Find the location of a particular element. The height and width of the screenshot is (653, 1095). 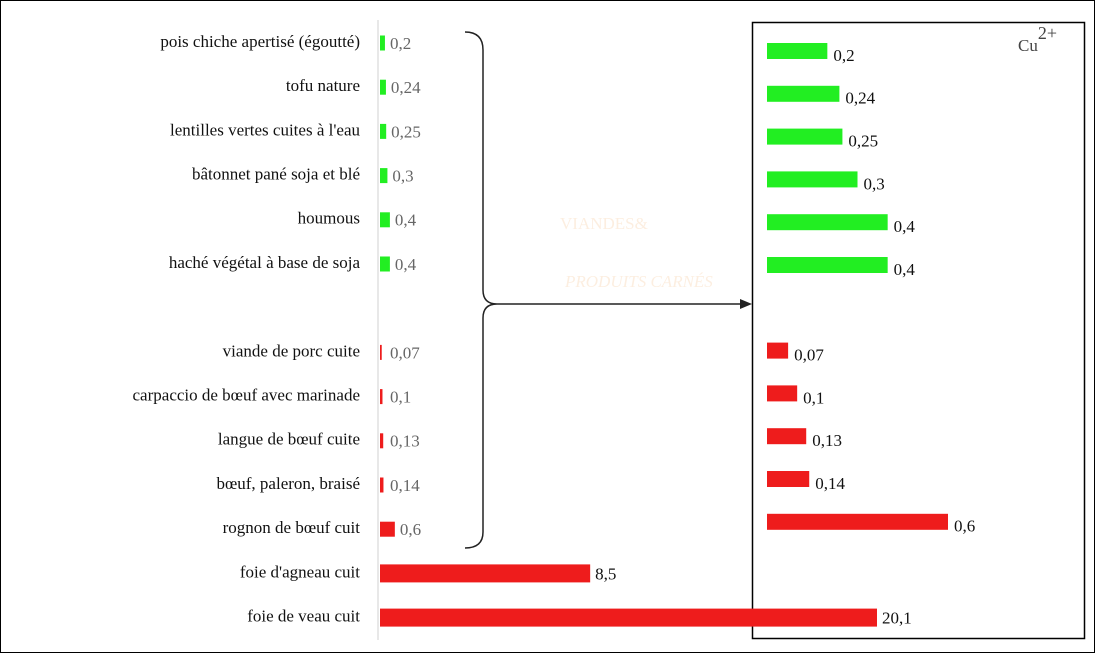

category-label: haché végétal à base de soja is located at coordinates (265, 262).